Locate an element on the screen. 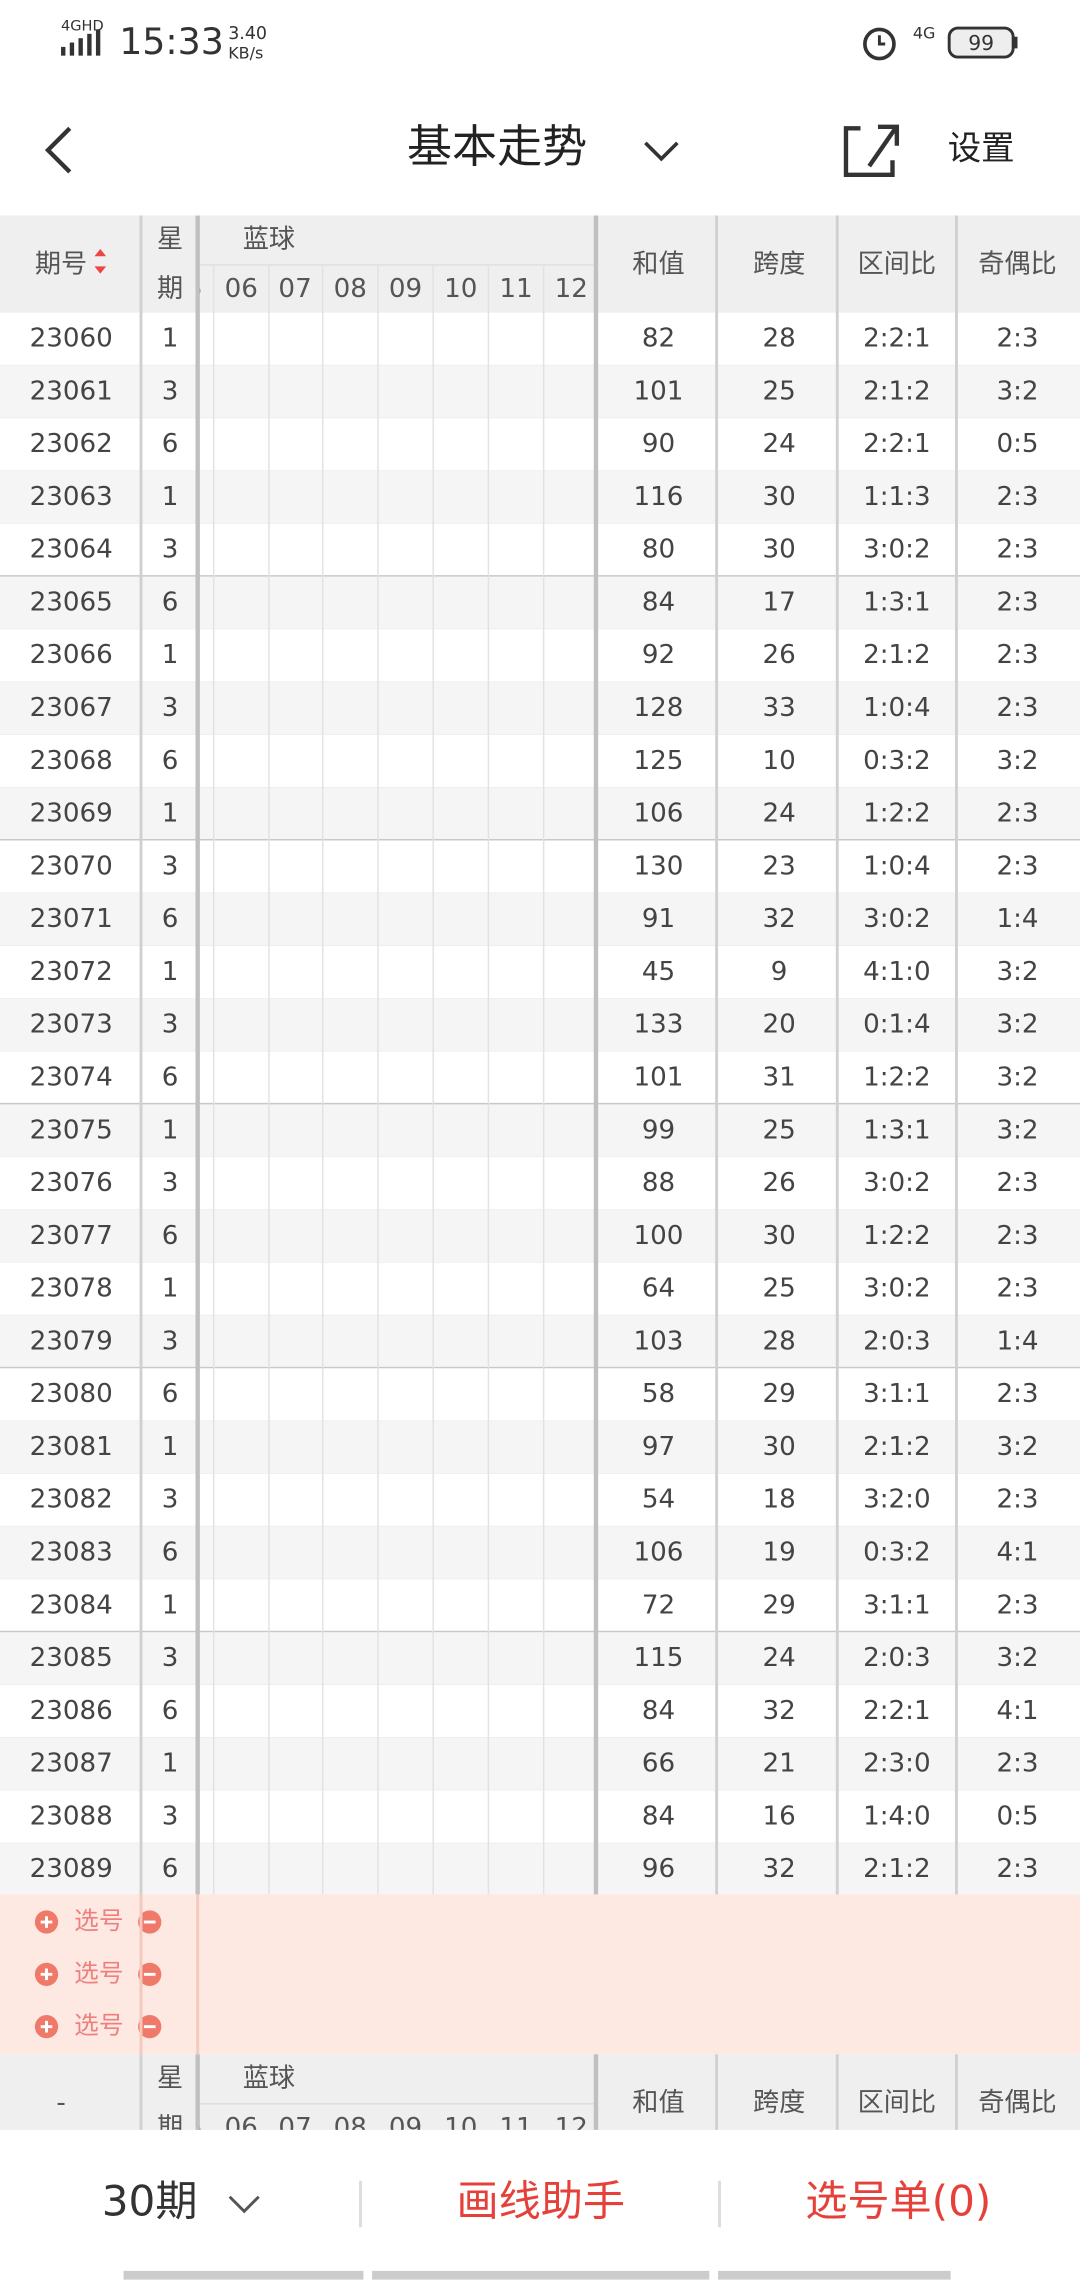  draw-helper-button: 画线助手 is located at coordinates (540, 2201).